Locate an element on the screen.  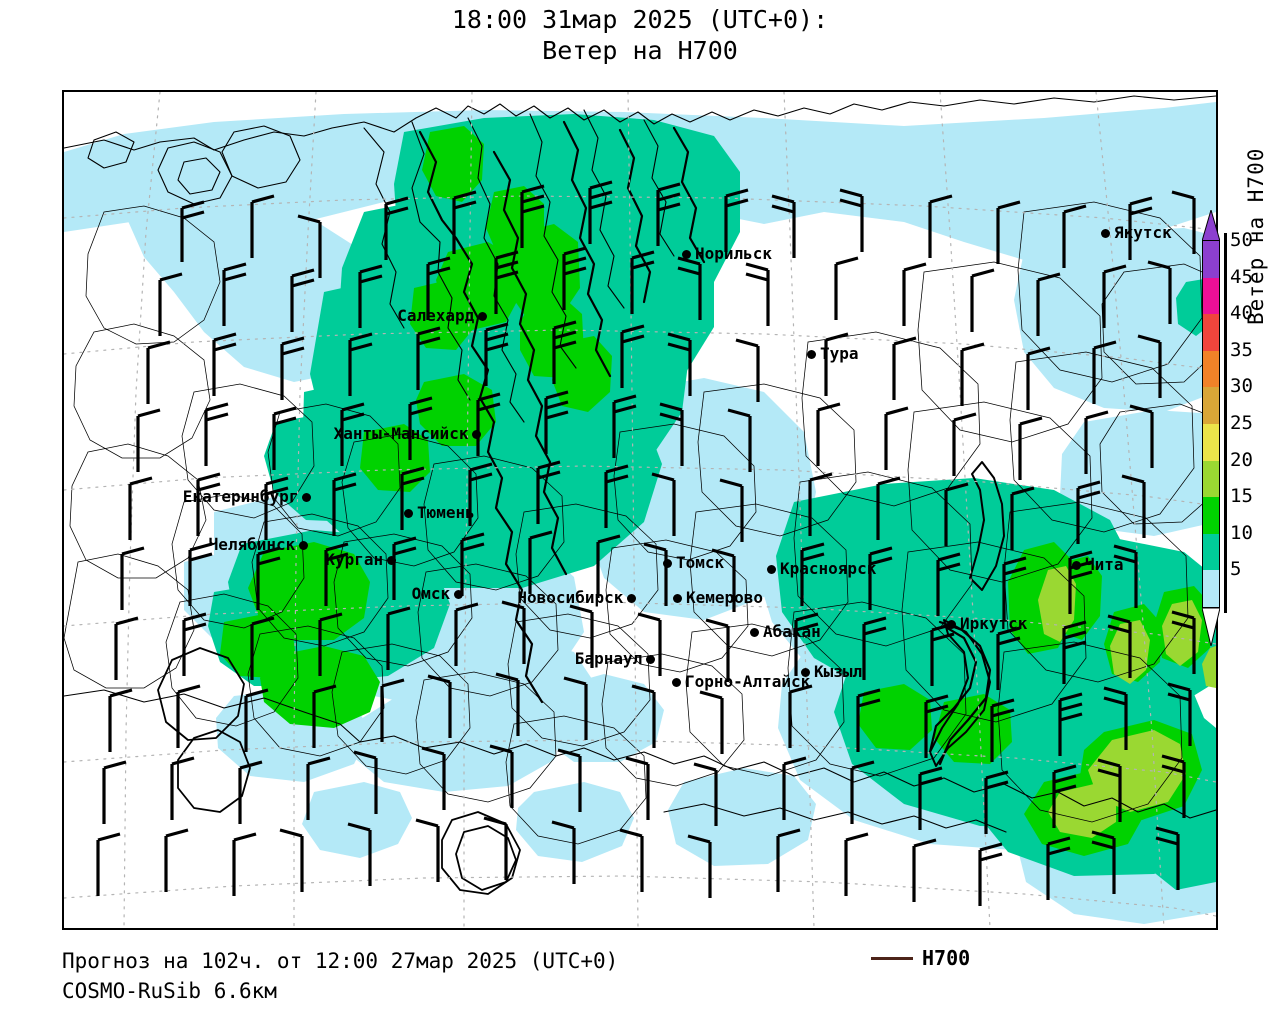
legend-h700: H700 is located at coordinates (920, 958).